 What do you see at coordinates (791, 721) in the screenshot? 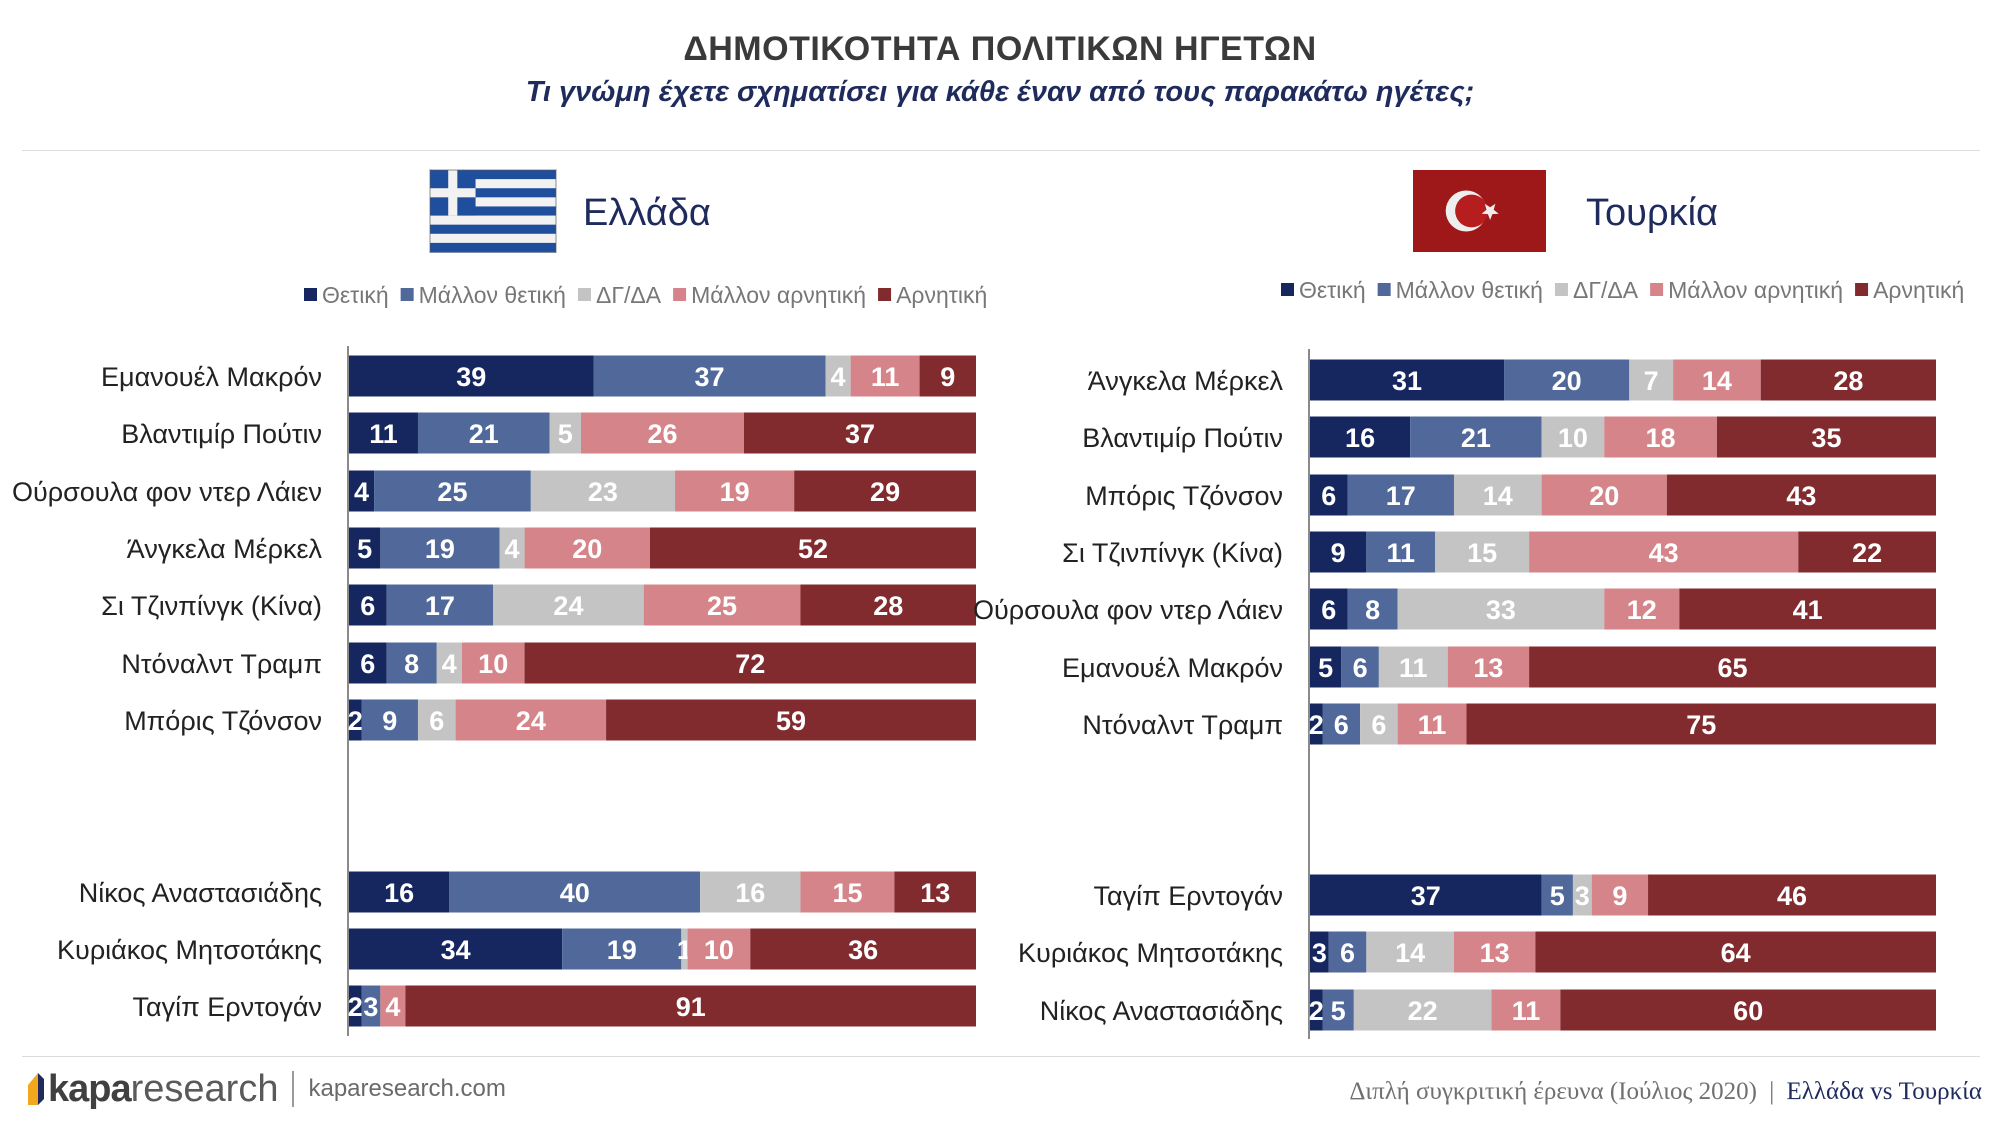
I see `data-label: 59` at bounding box center [791, 721].